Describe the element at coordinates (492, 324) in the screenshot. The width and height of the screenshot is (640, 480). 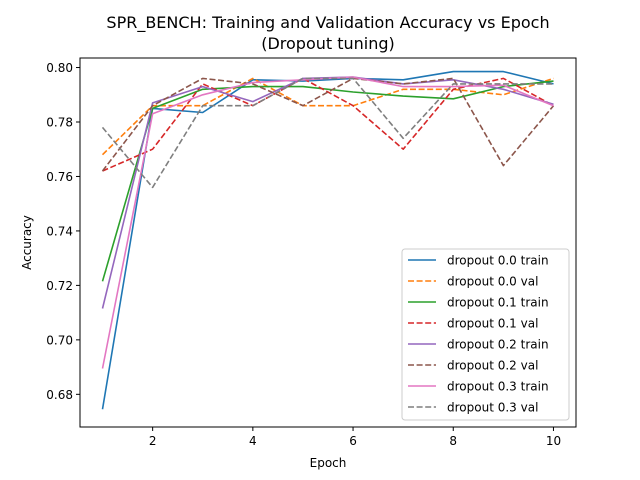
I see `legend-label: dropout 0.1 val` at that location.